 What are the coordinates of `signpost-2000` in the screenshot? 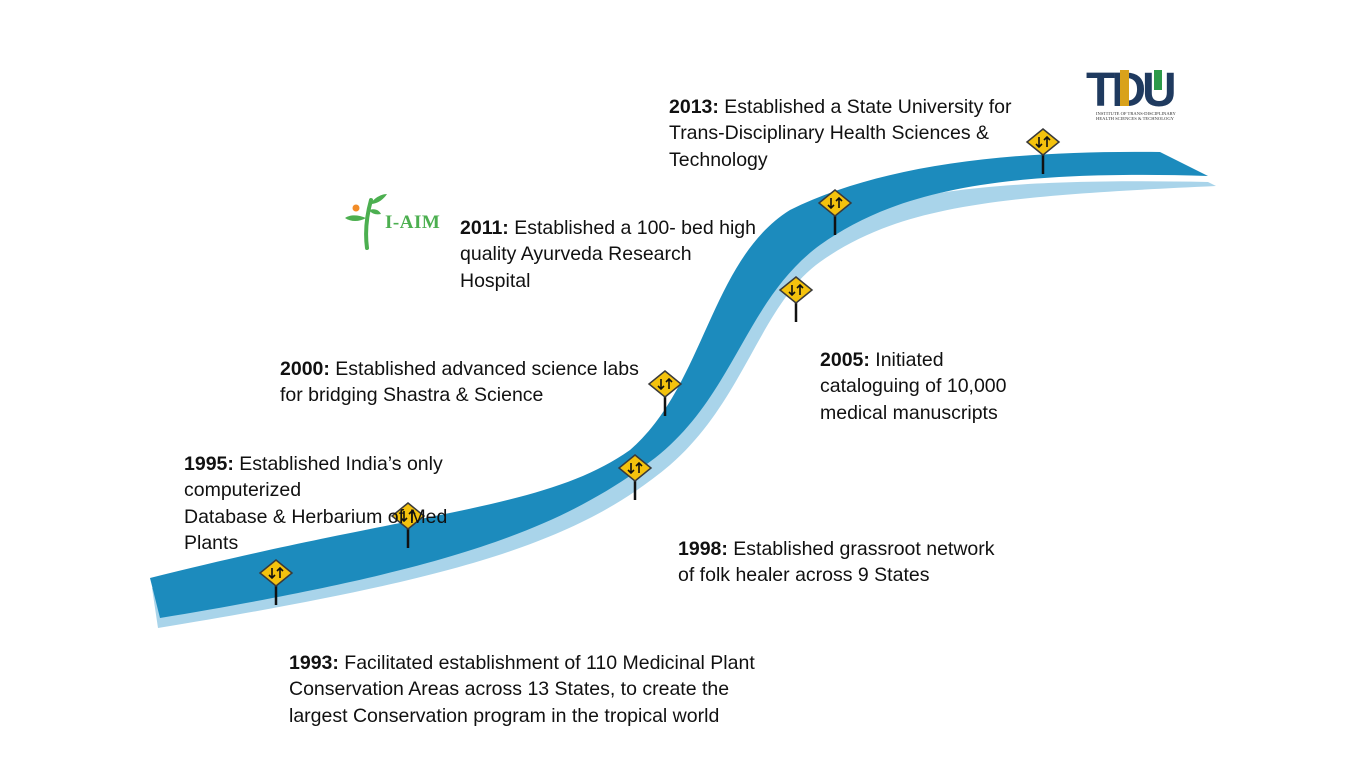 It's located at (665, 393).